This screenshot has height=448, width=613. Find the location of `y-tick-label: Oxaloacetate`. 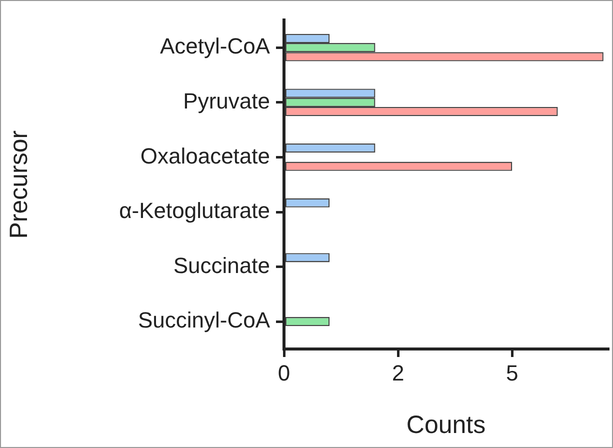

y-tick-label: Oxaloacetate is located at coordinates (205, 155).